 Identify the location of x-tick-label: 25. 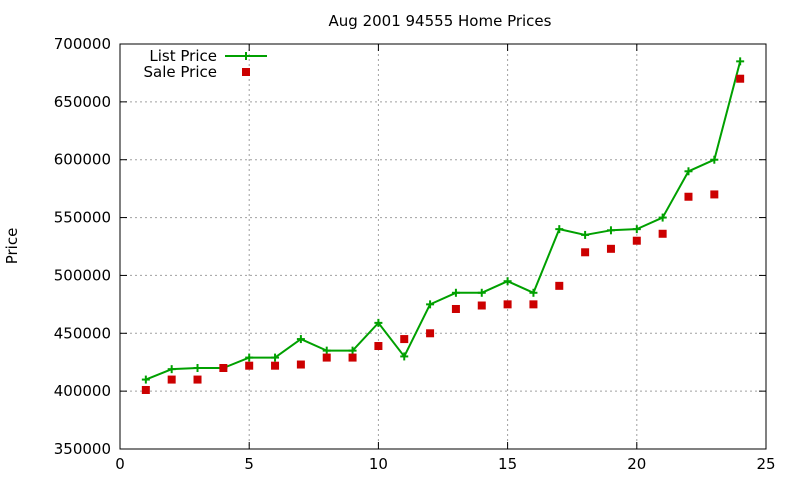
(765, 464).